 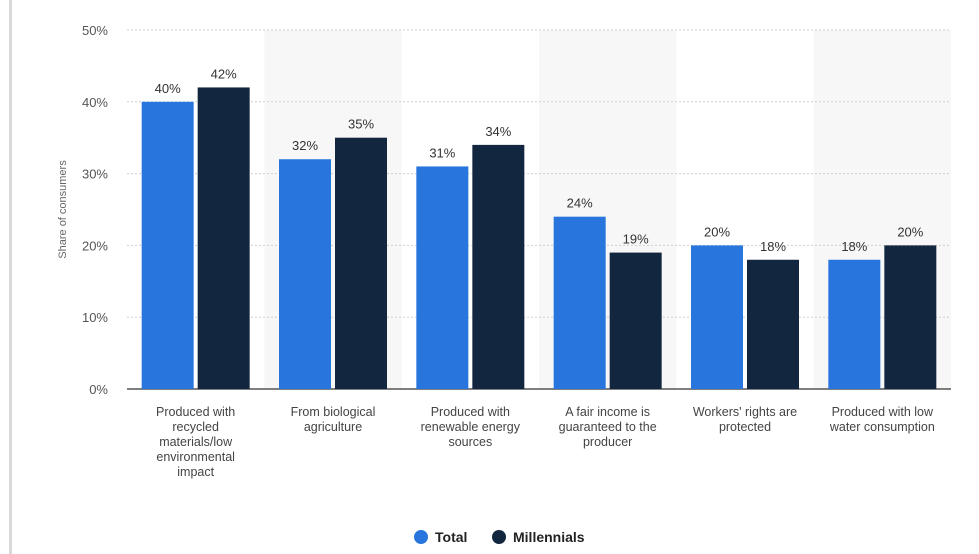 I want to click on y-tick-label: 0%, so click(x=98, y=389).